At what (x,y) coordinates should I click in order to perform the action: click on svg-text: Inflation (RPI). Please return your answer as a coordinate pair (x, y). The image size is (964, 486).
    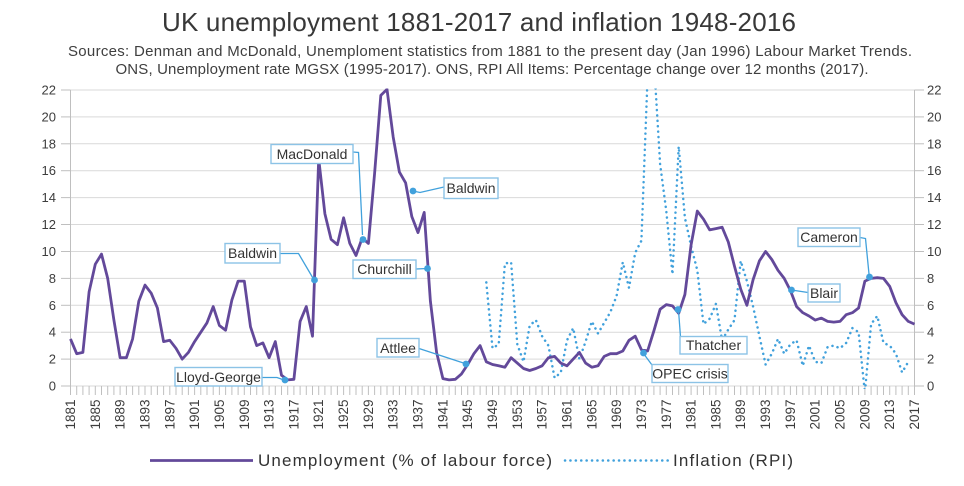
    Looking at the image, I should click on (733, 460).